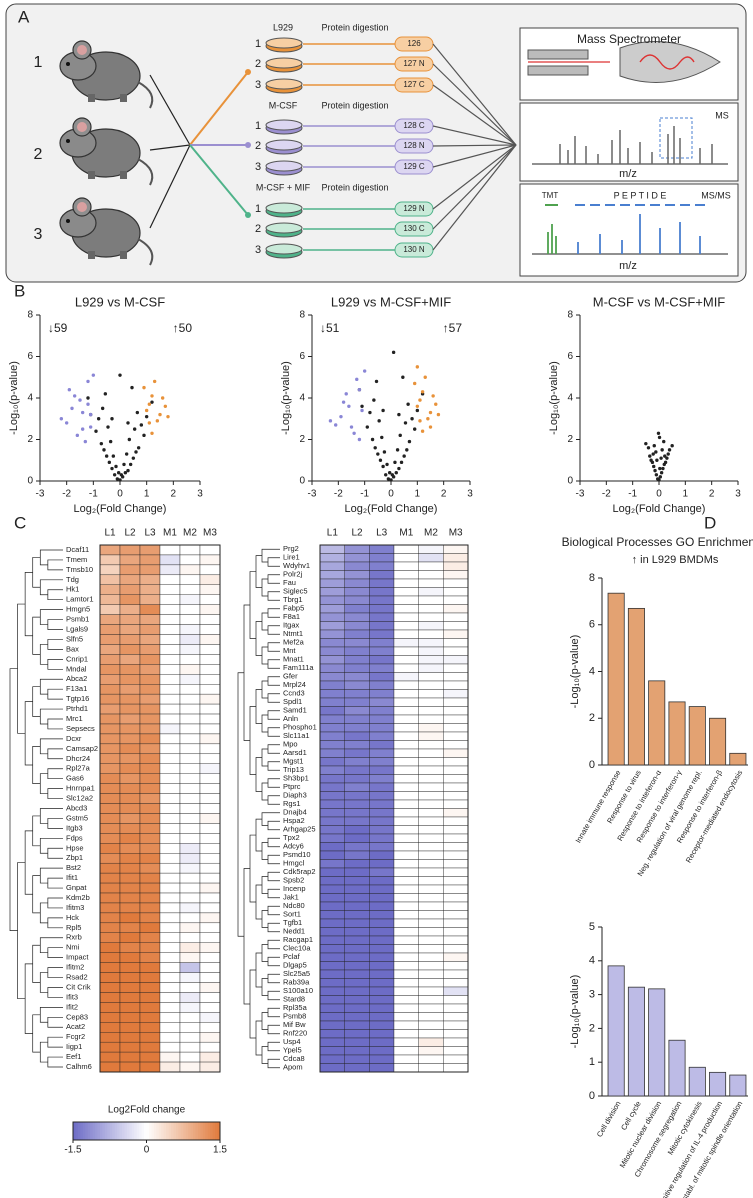 The height and width of the screenshot is (1198, 753). Describe the element at coordinates (474, 197) in the screenshot. I see `connector` at that location.